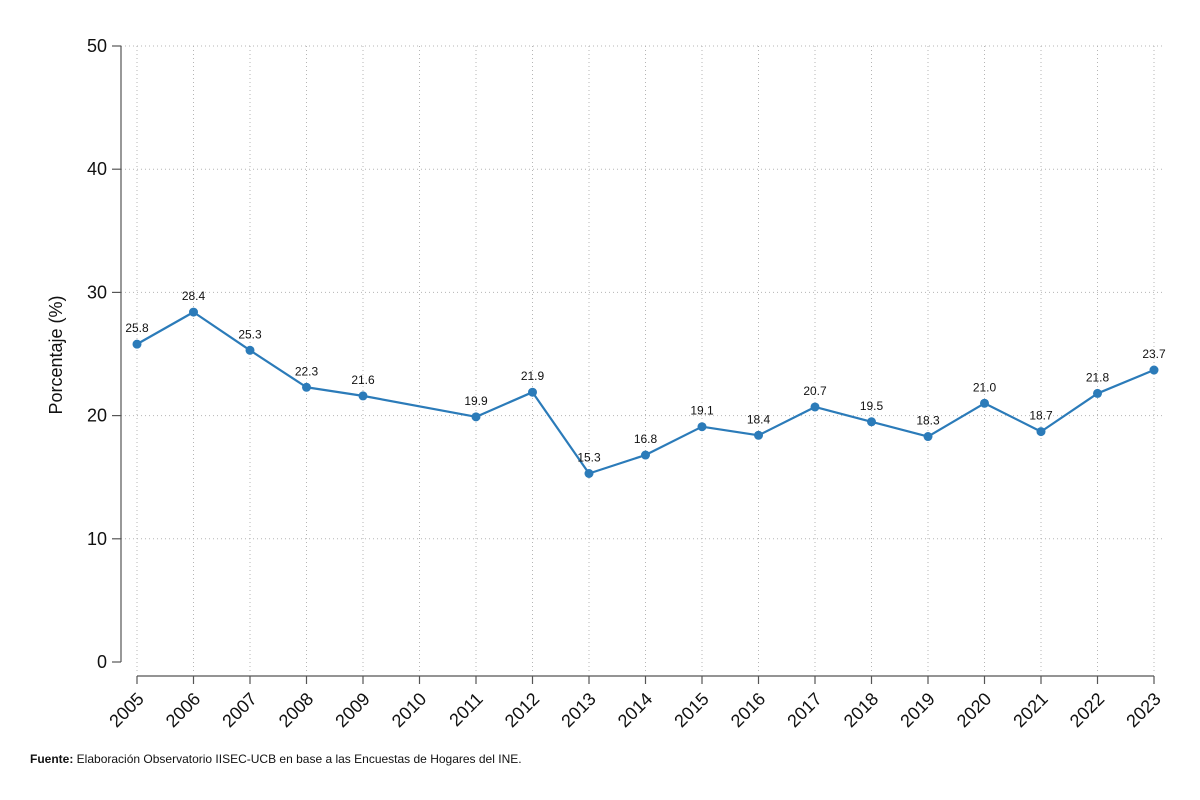 Image resolution: width=1200 pixels, height=800 pixels. I want to click on data-label: 21.8, so click(1098, 377).